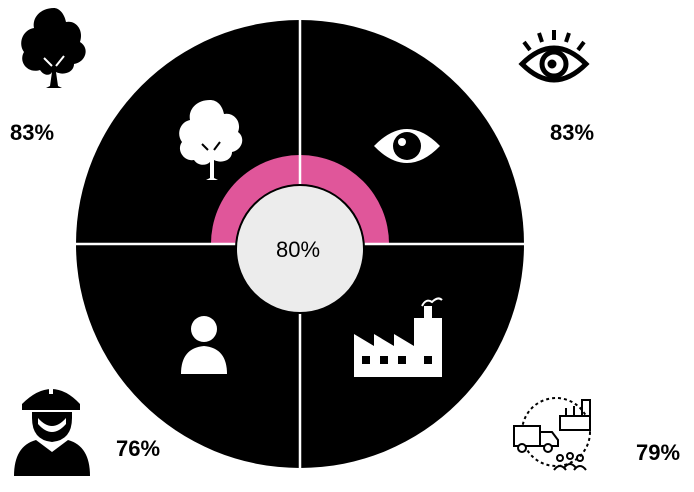 Image resolution: width=694 pixels, height=492 pixels. I want to click on inner-factory-icon, so click(398, 337).